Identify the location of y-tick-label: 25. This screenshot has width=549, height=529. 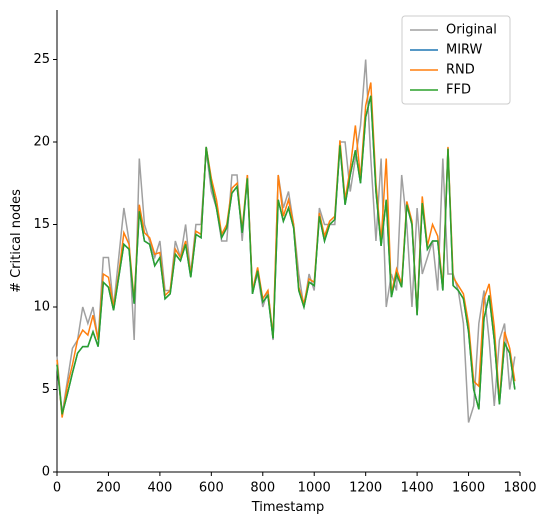
(41, 59).